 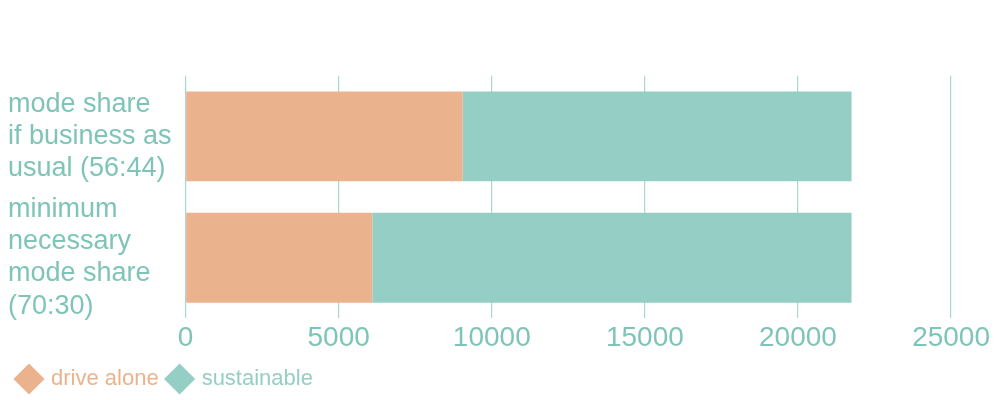 What do you see at coordinates (90, 135) in the screenshot?
I see `y-tick-label: mode share if business as usual (56:44)` at bounding box center [90, 135].